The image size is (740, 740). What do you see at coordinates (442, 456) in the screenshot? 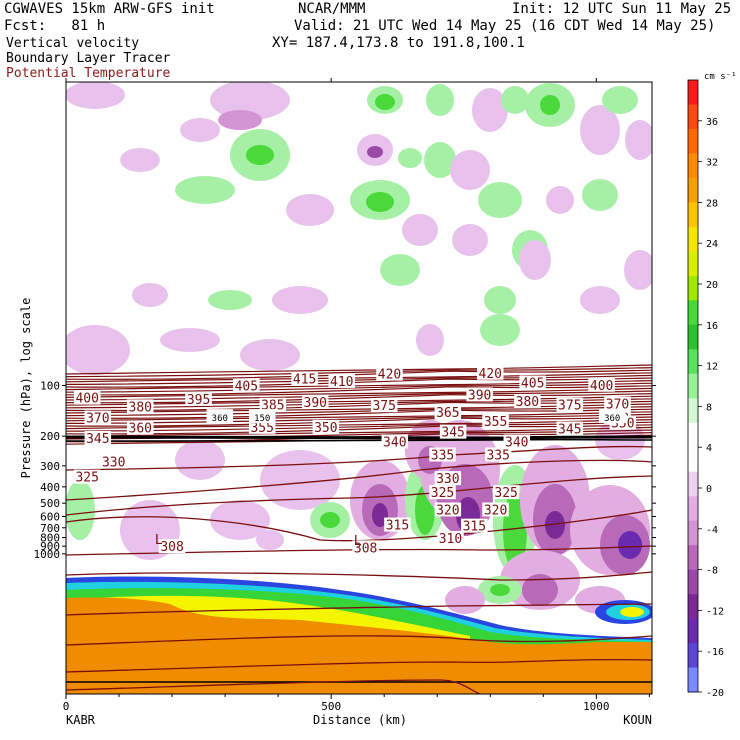
I see `theta-label: 335` at bounding box center [442, 456].